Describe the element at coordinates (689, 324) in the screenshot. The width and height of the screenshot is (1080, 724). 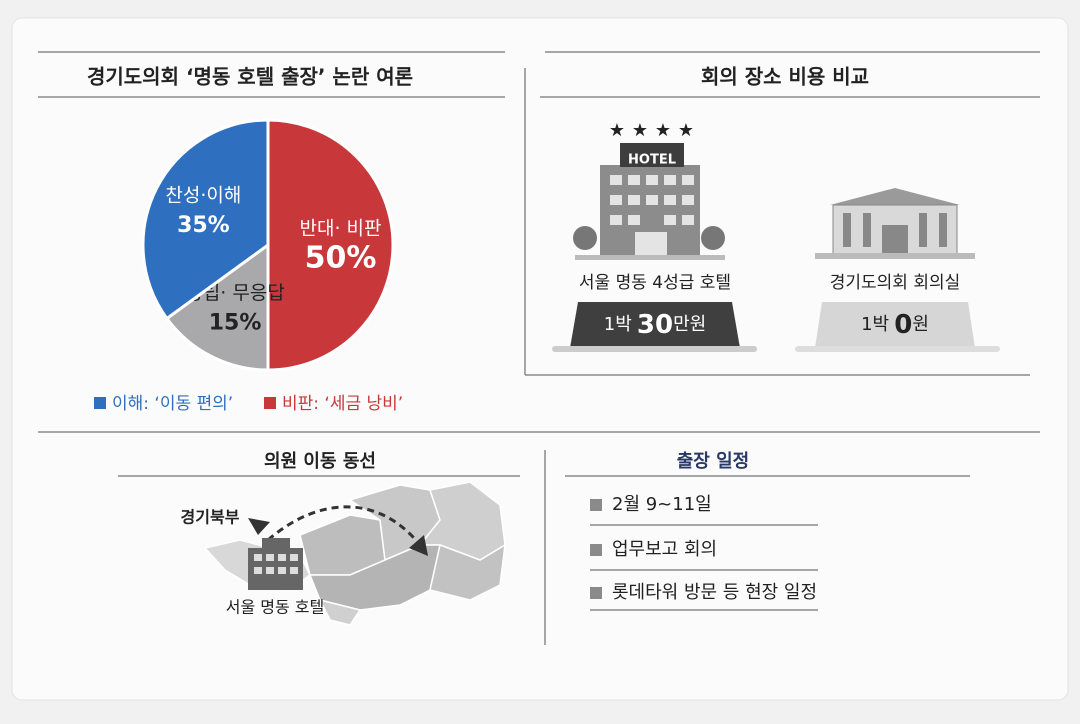
I see `price-suffix: 만원` at that location.